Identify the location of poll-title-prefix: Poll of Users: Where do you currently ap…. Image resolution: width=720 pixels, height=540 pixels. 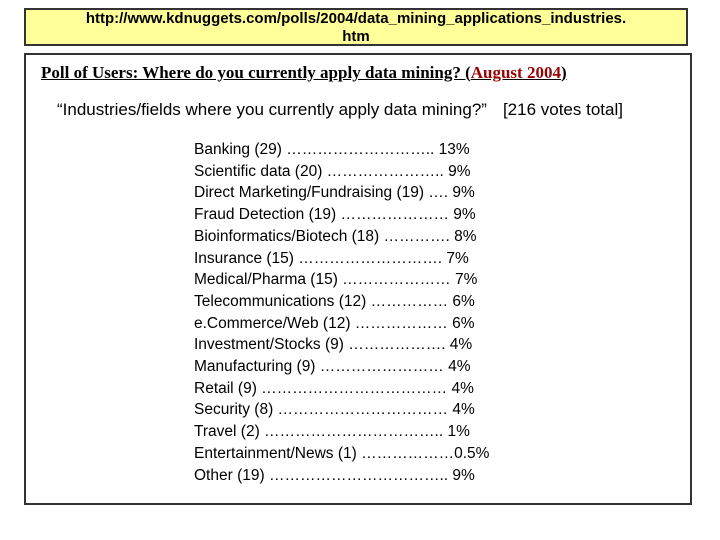
(256, 72).